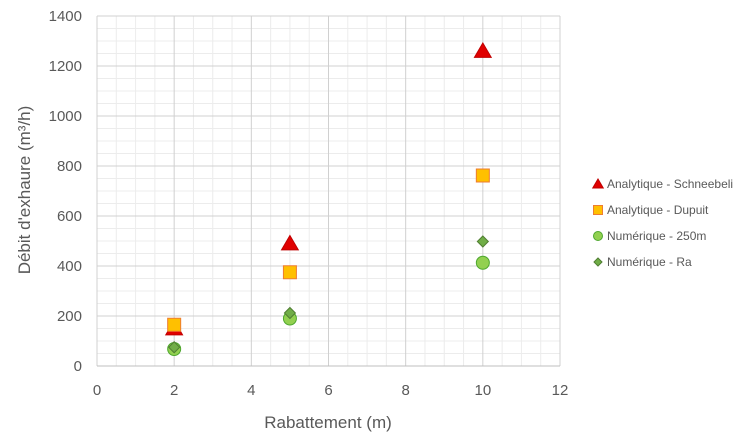 The height and width of the screenshot is (434, 745). Describe the element at coordinates (656, 236) in the screenshot. I see `legend-label: Numérique - 250m` at that location.